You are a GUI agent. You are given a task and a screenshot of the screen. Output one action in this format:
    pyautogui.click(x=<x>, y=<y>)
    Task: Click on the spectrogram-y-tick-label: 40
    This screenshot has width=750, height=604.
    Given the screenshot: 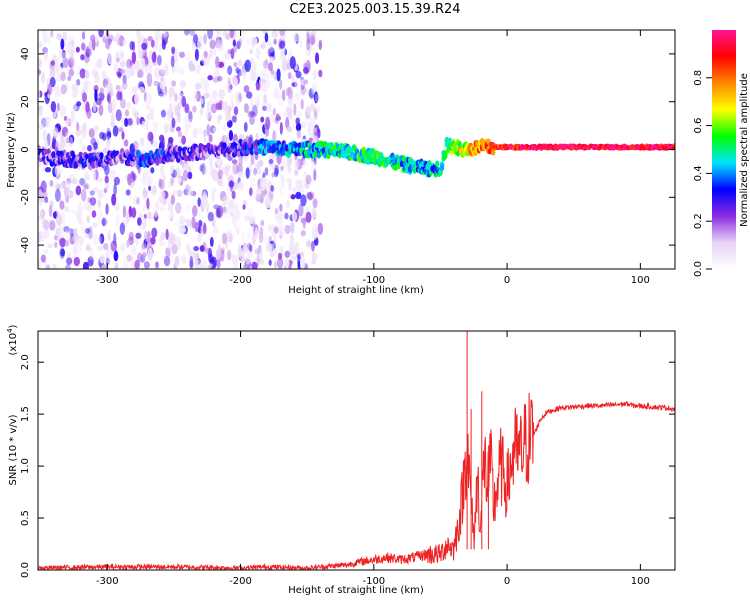 What is the action you would take?
    pyautogui.click(x=25, y=54)
    